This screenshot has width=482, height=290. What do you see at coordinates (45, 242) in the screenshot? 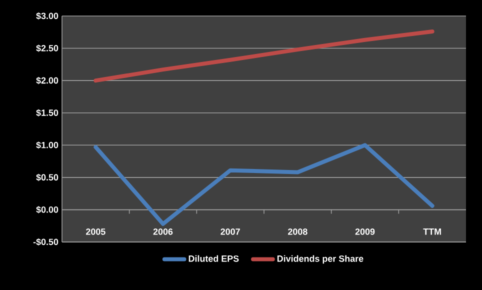
I see `y-tick-label: -$0.50` at bounding box center [45, 242].